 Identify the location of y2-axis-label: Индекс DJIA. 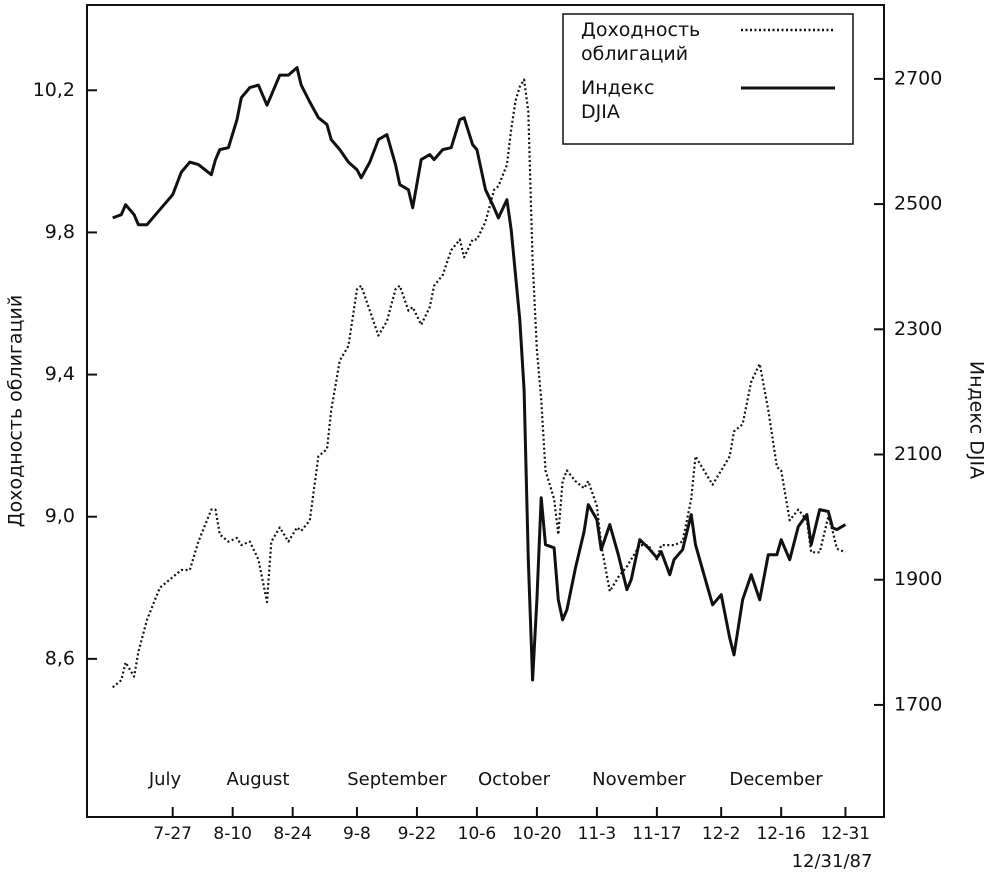
(977, 420).